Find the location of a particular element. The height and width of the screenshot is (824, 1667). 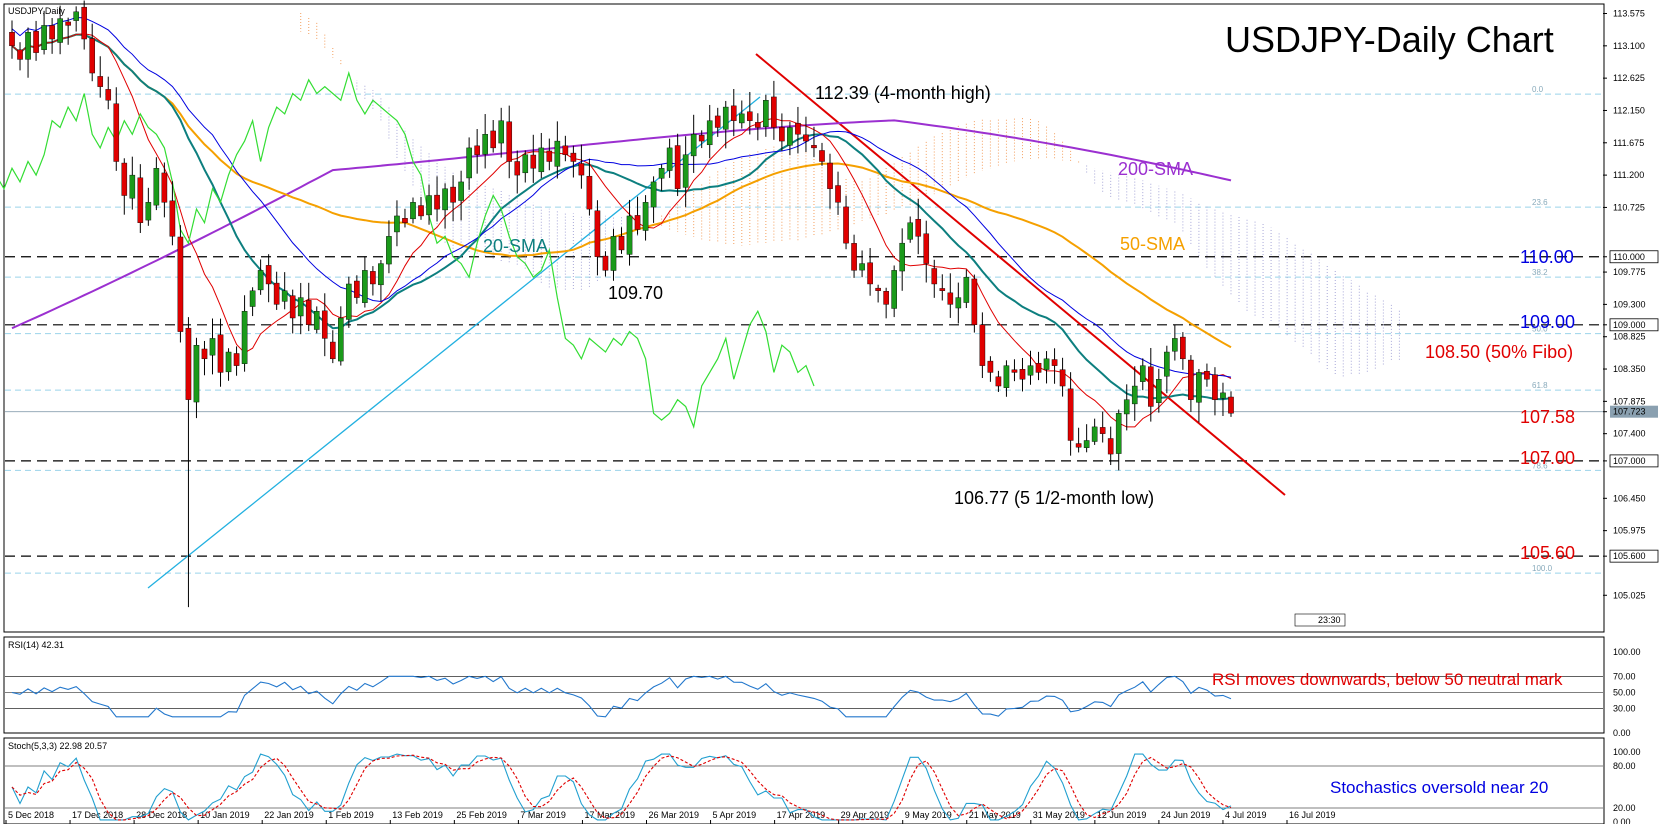

time-tick-label: 10 Jan 2019 is located at coordinates (225, 815).